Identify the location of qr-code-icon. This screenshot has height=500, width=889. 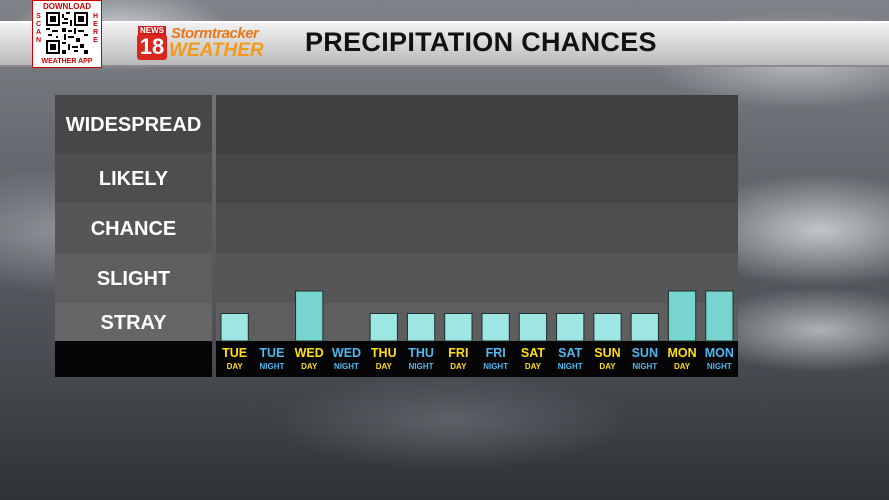
(67, 33).